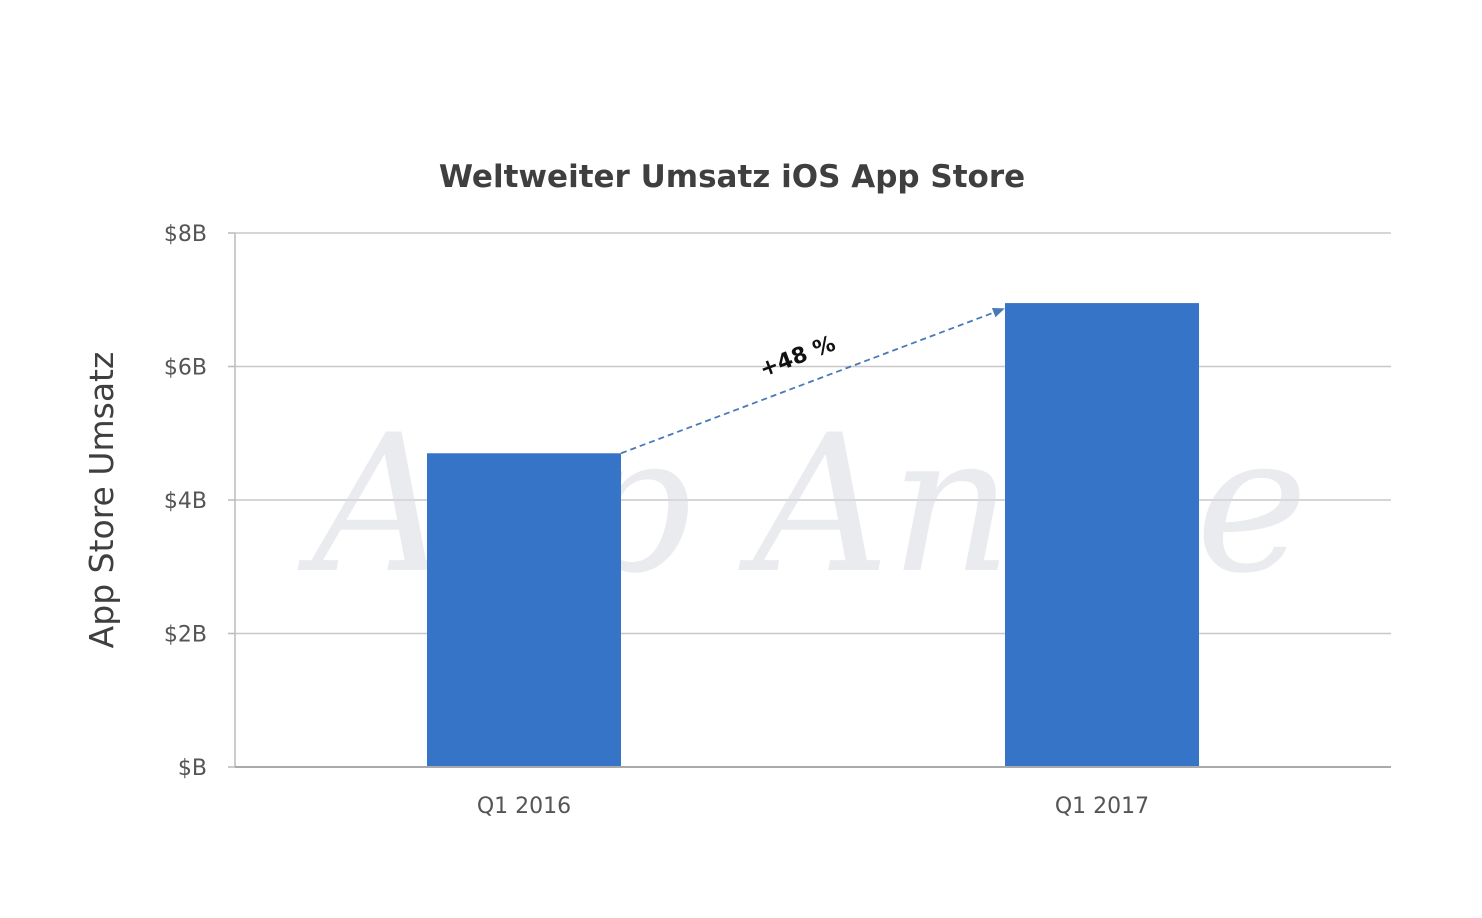 Image resolution: width=1482 pixels, height=918 pixels. Describe the element at coordinates (192, 768) in the screenshot. I see `y-tick-label: $B` at that location.